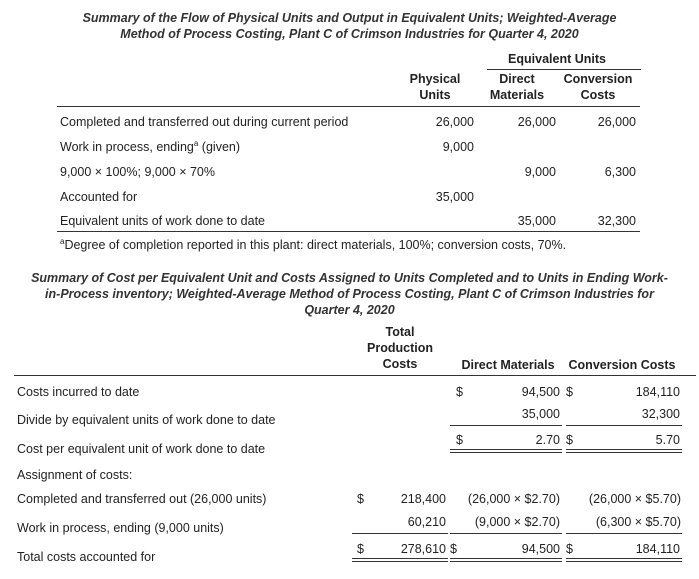 The image size is (699, 579). What do you see at coordinates (400, 560) in the screenshot?
I see `t2-total-double-rule` at bounding box center [400, 560].